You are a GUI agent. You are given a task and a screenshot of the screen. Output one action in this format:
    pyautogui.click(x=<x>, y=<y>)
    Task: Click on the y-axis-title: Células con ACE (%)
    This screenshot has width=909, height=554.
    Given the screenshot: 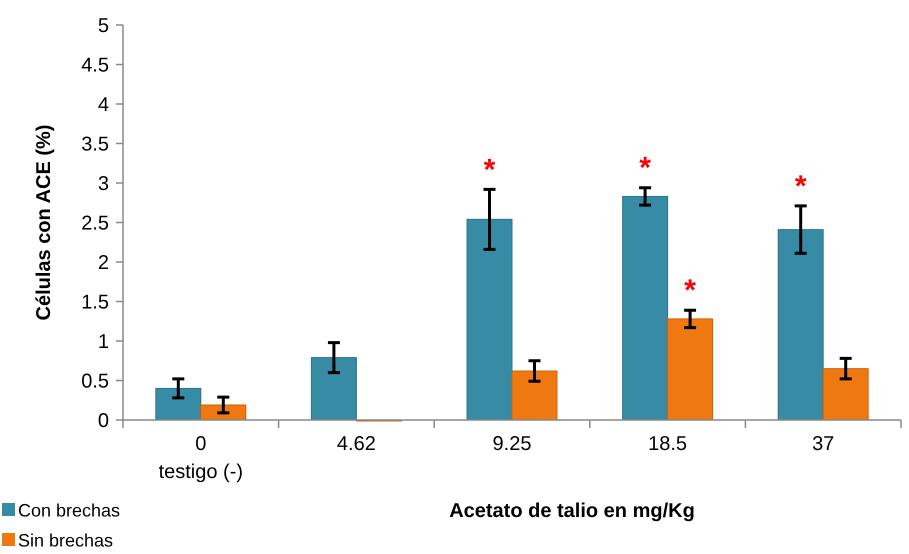 What is the action you would take?
    pyautogui.click(x=44, y=222)
    